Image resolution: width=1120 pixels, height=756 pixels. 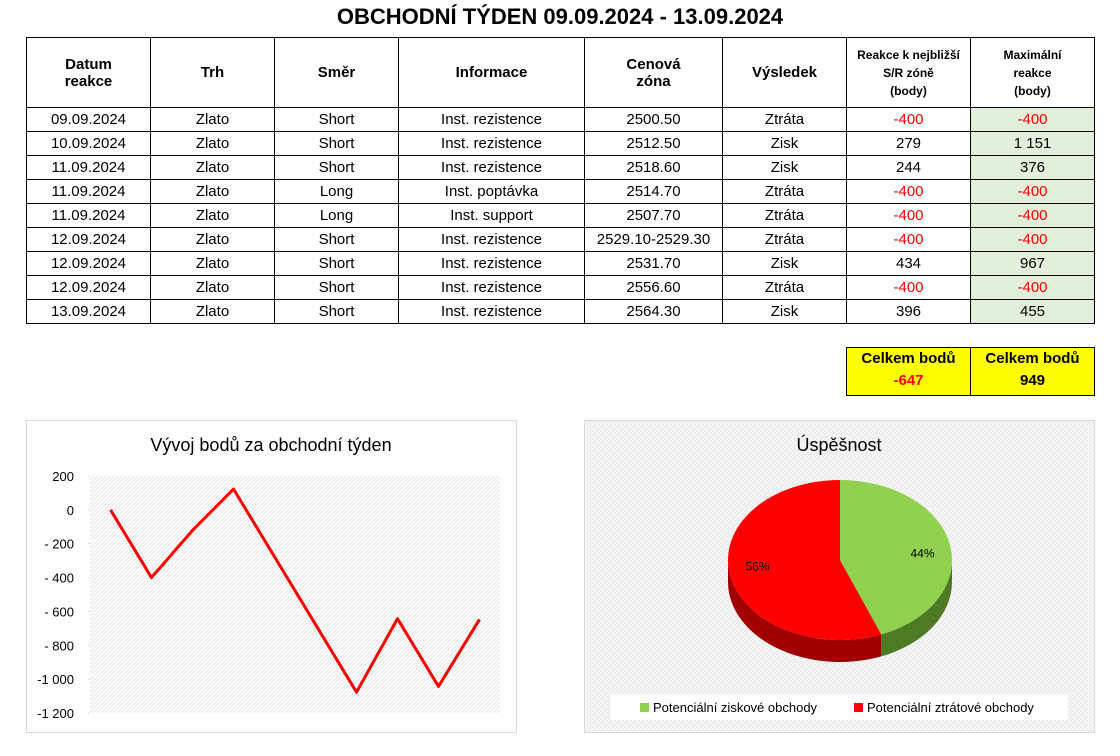 What do you see at coordinates (653, 215) in the screenshot?
I see `table-cell: 2507.70` at bounding box center [653, 215].